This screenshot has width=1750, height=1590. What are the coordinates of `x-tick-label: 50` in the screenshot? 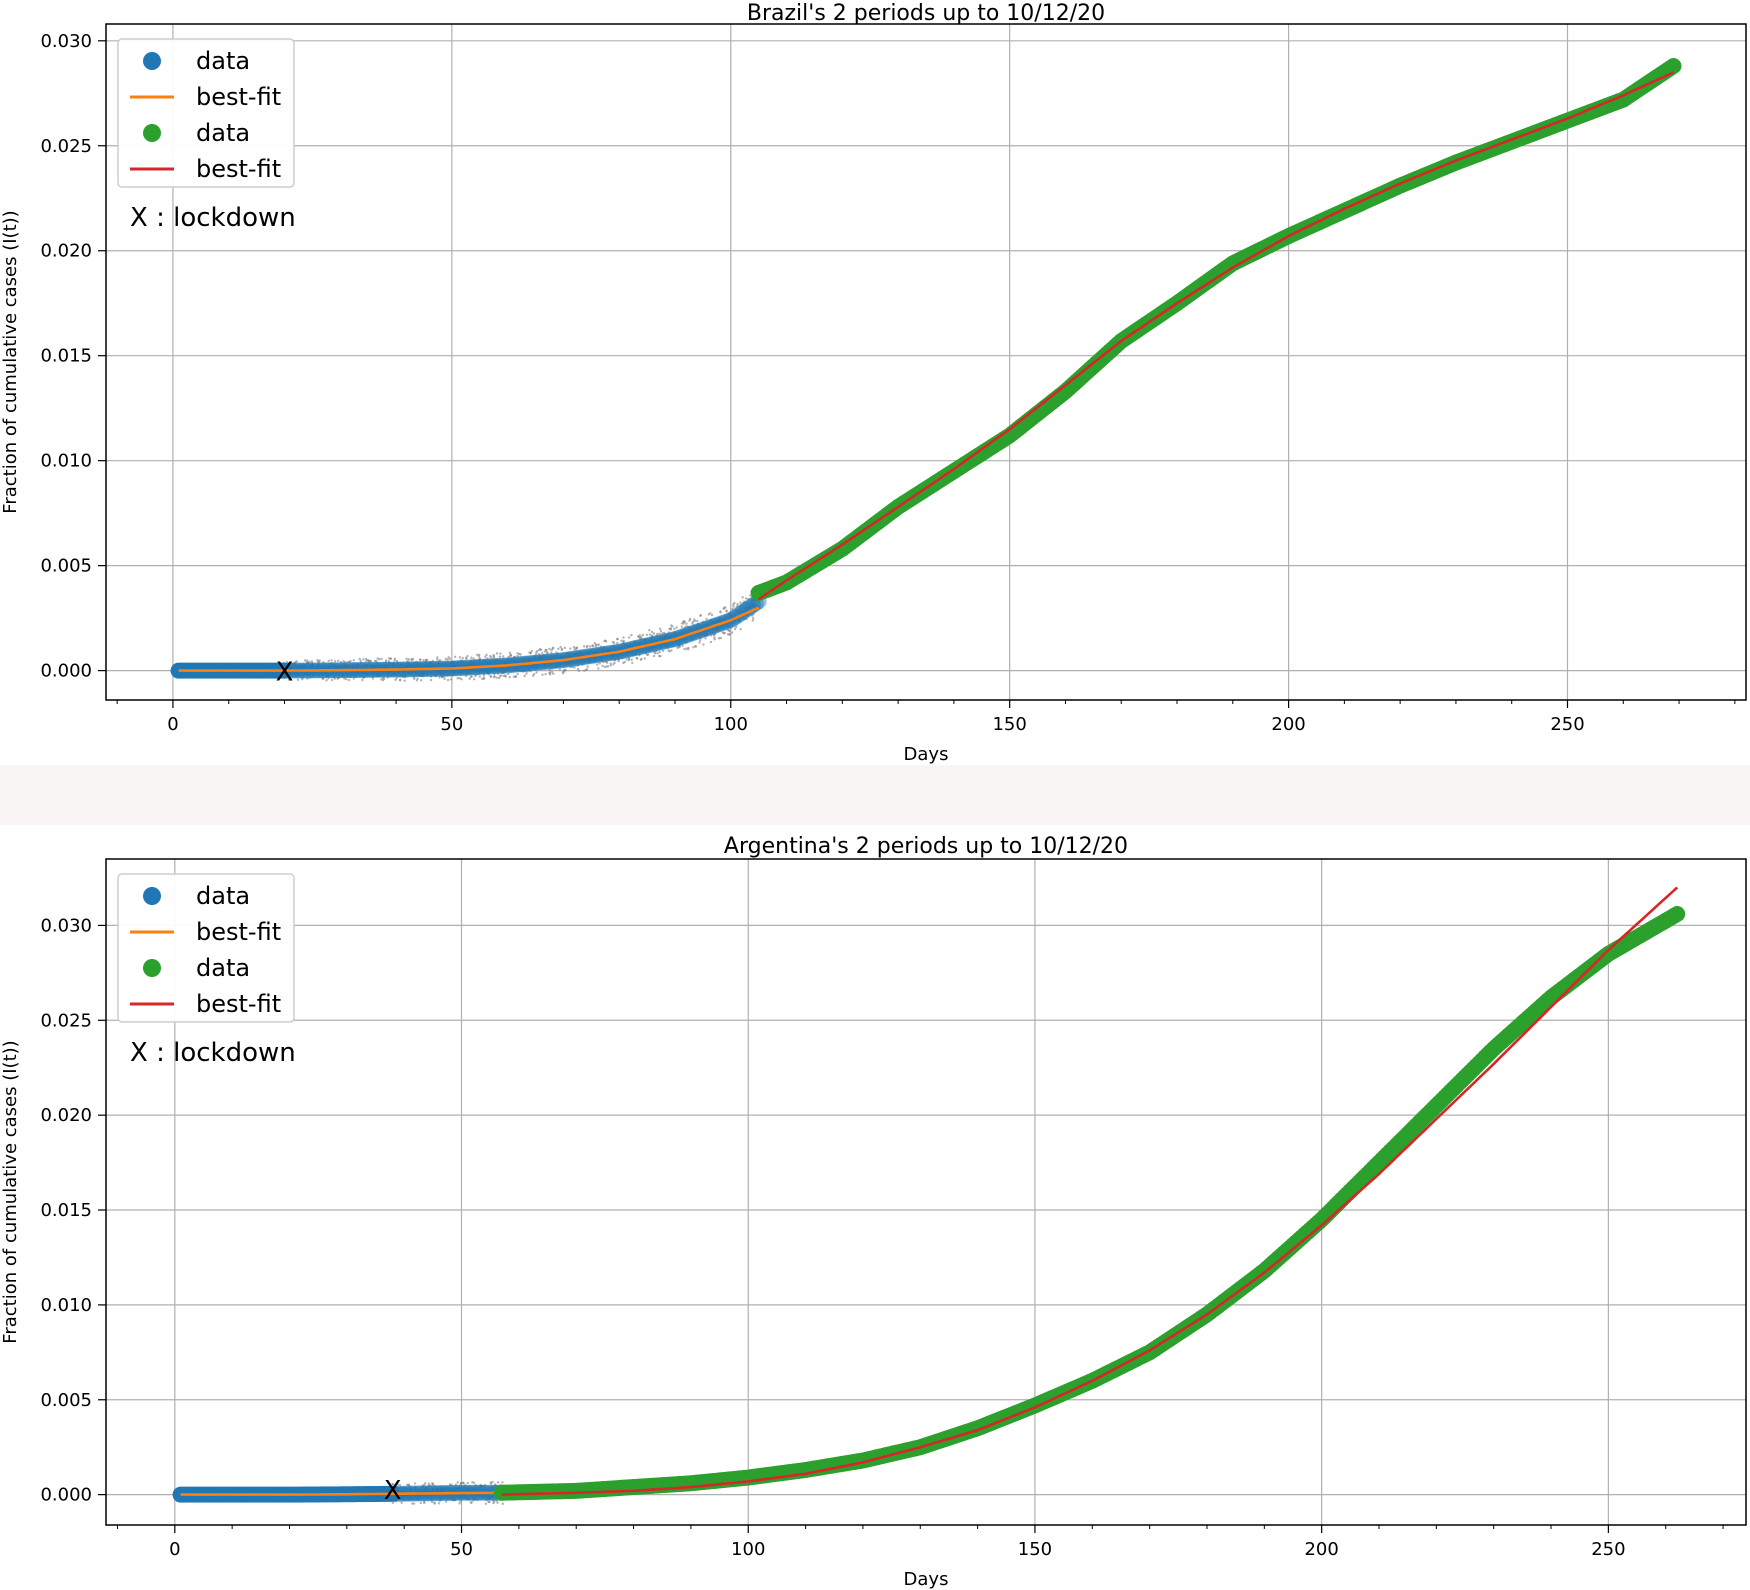 It's located at (451, 724).